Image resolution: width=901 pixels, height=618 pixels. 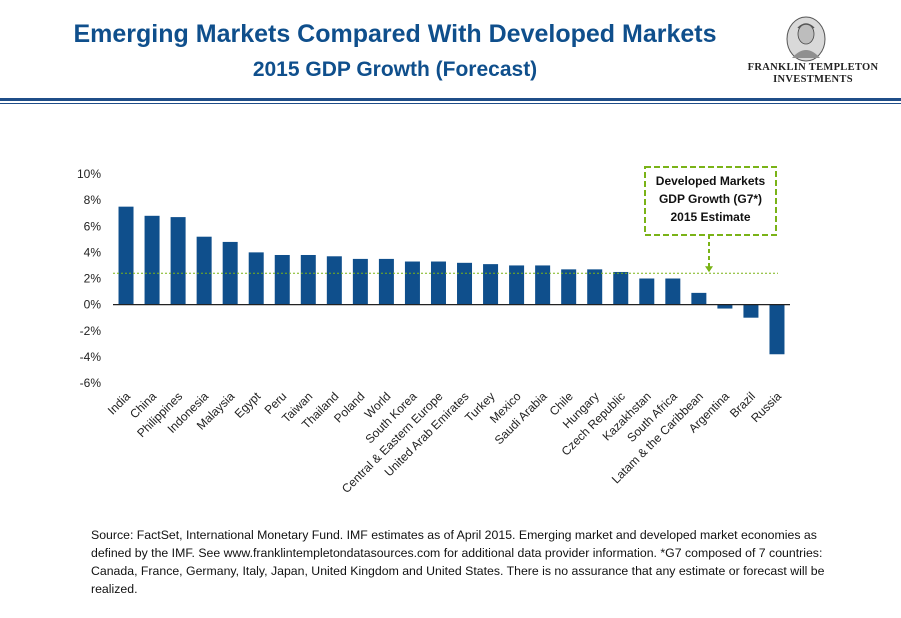 What do you see at coordinates (248, 405) in the screenshot?
I see `x-category-label: Egypt` at bounding box center [248, 405].